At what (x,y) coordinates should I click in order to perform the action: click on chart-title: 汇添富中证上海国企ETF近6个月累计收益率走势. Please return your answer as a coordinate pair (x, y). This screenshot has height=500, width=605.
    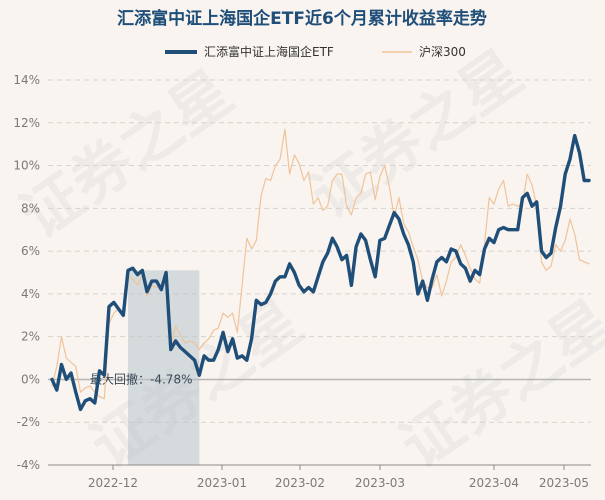
    Looking at the image, I should click on (302, 18).